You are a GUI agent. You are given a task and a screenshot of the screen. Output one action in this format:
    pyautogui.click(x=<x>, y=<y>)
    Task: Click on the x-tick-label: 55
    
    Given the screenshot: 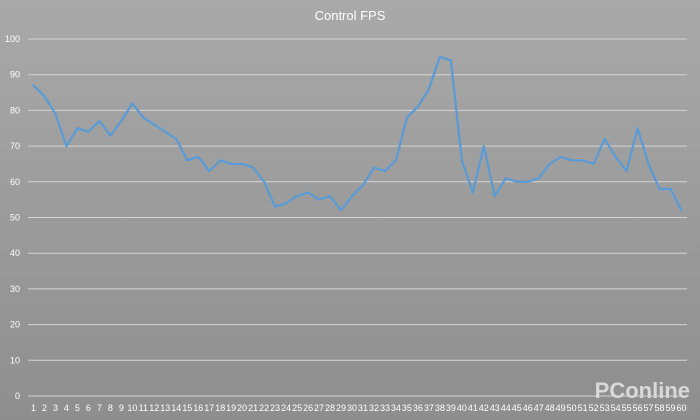 What is the action you would take?
    pyautogui.click(x=627, y=408)
    